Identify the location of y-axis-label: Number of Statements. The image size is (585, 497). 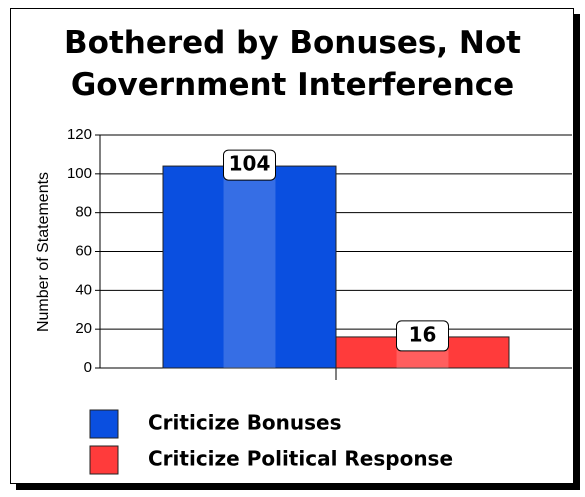
(43, 252).